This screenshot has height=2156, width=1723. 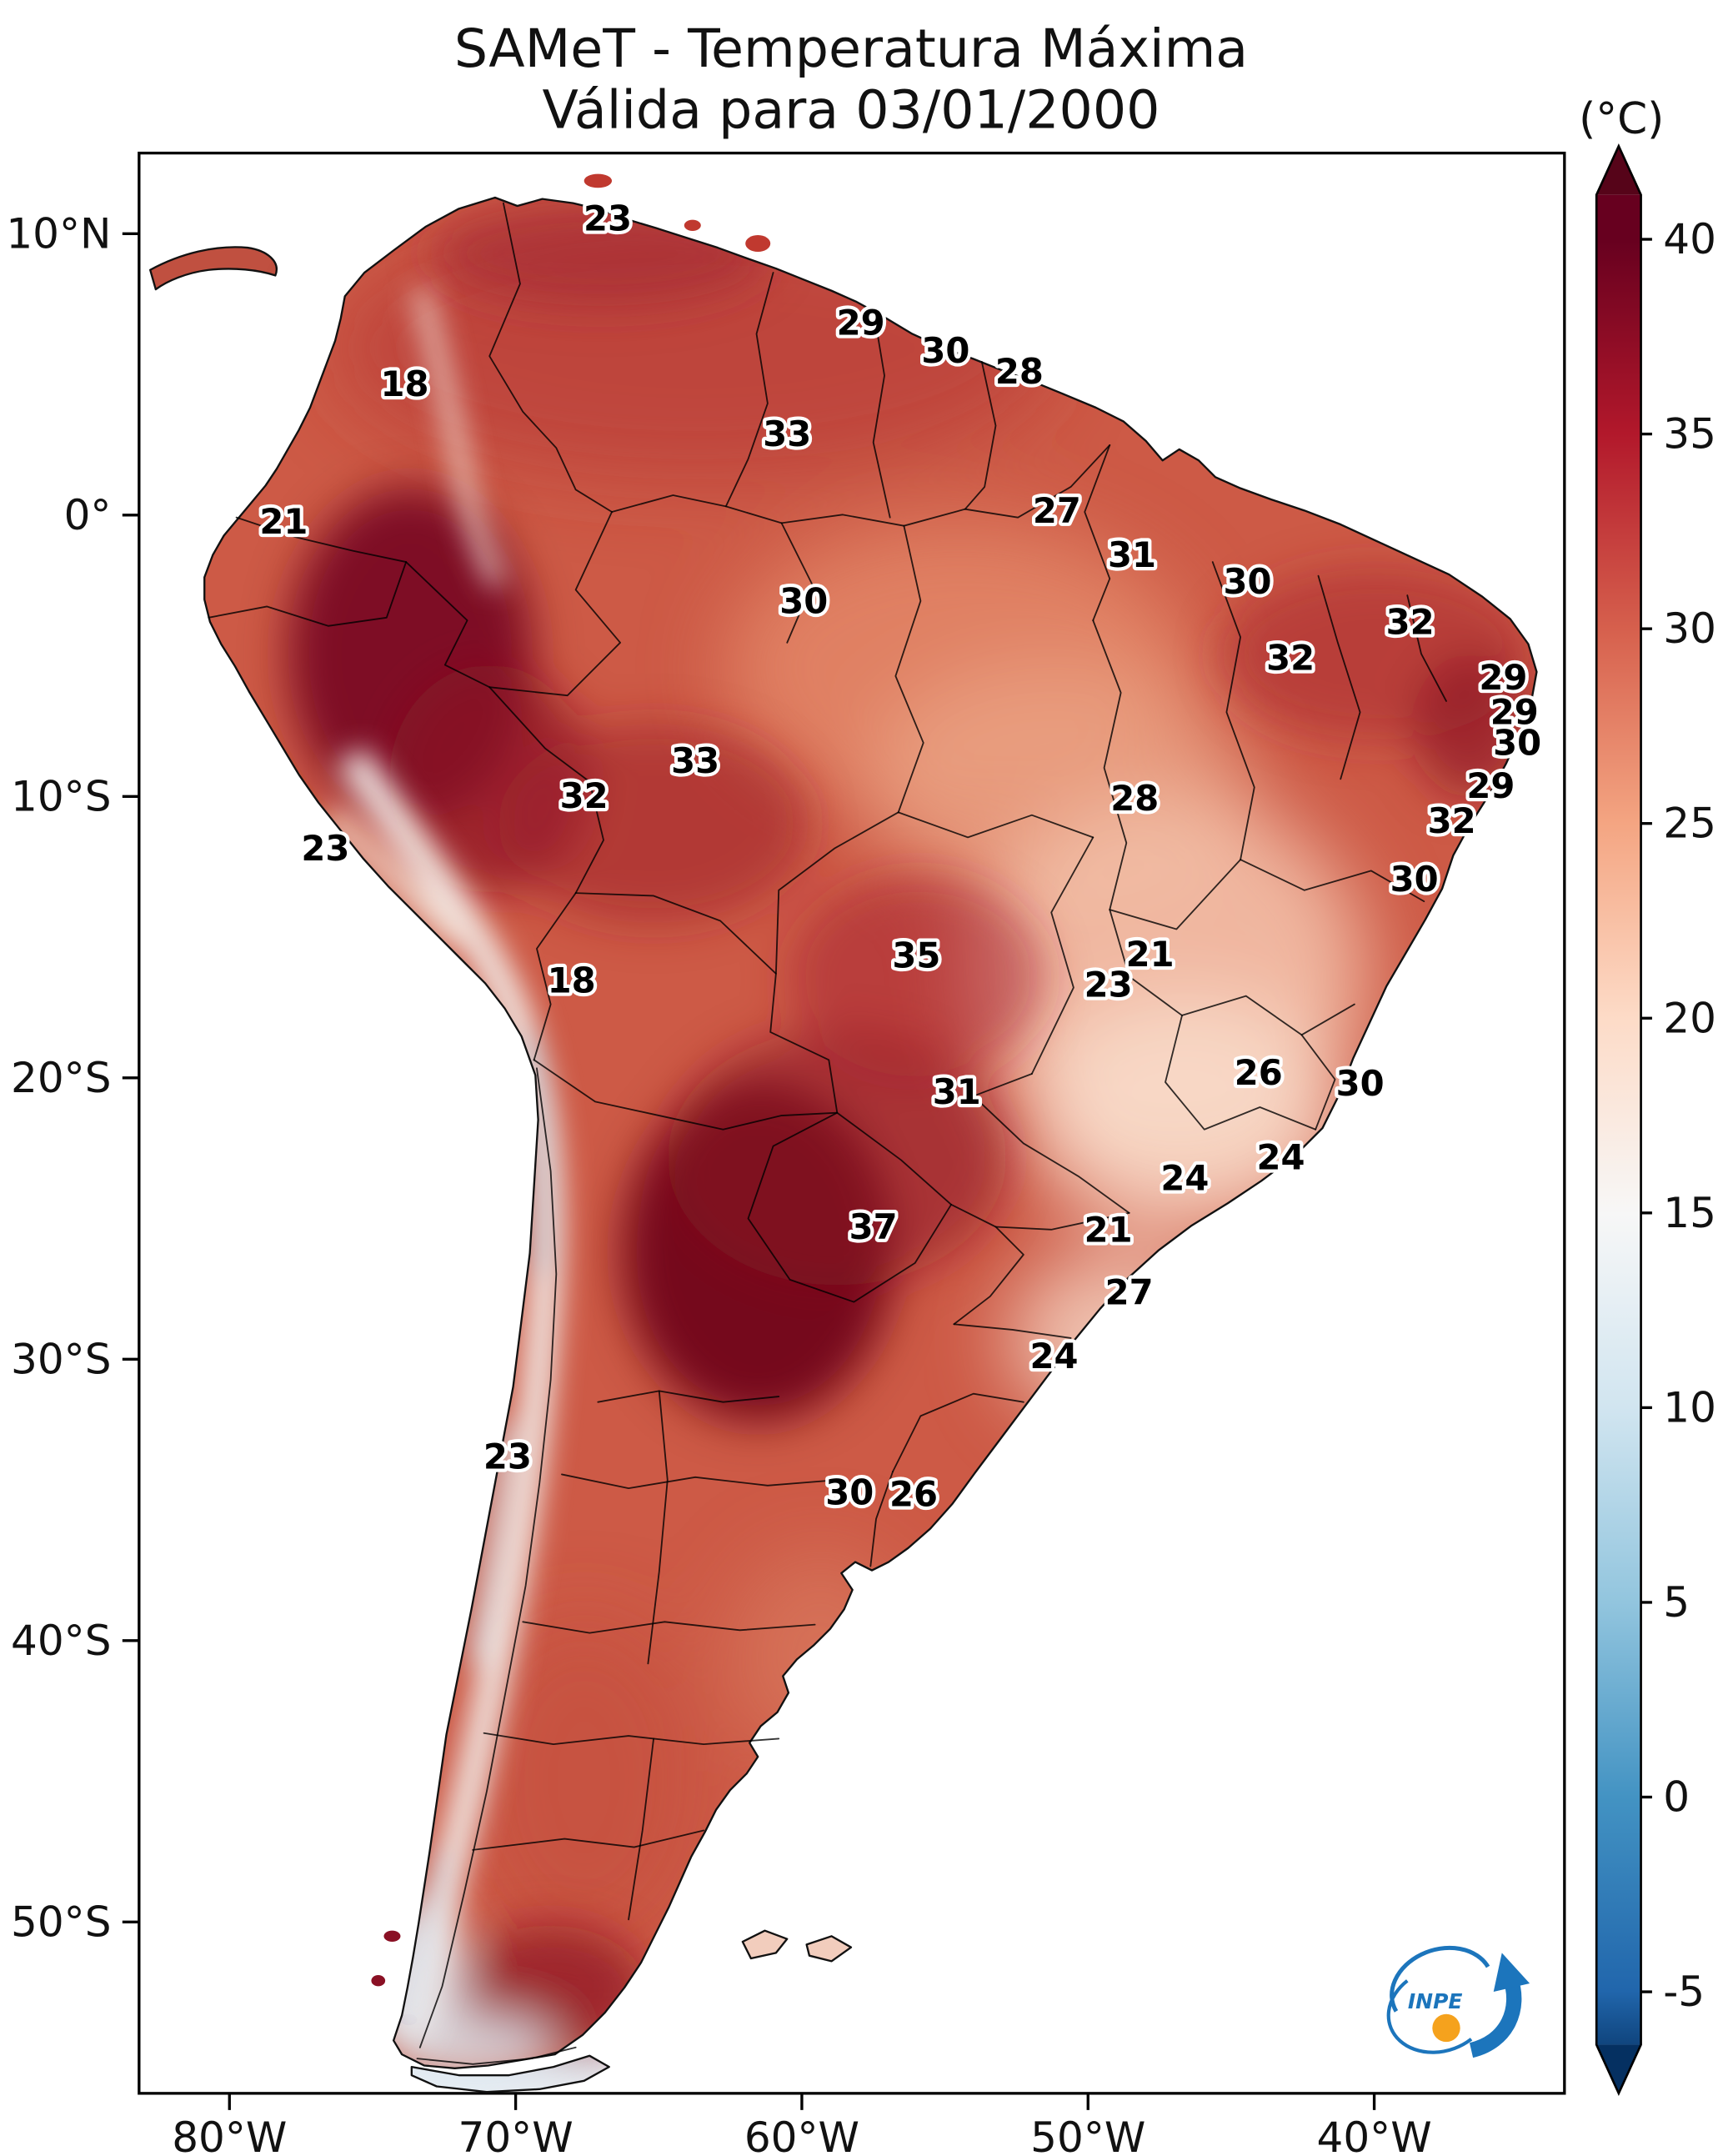 I want to click on colorbar-tick-label: 5, so click(x=1676, y=1602).